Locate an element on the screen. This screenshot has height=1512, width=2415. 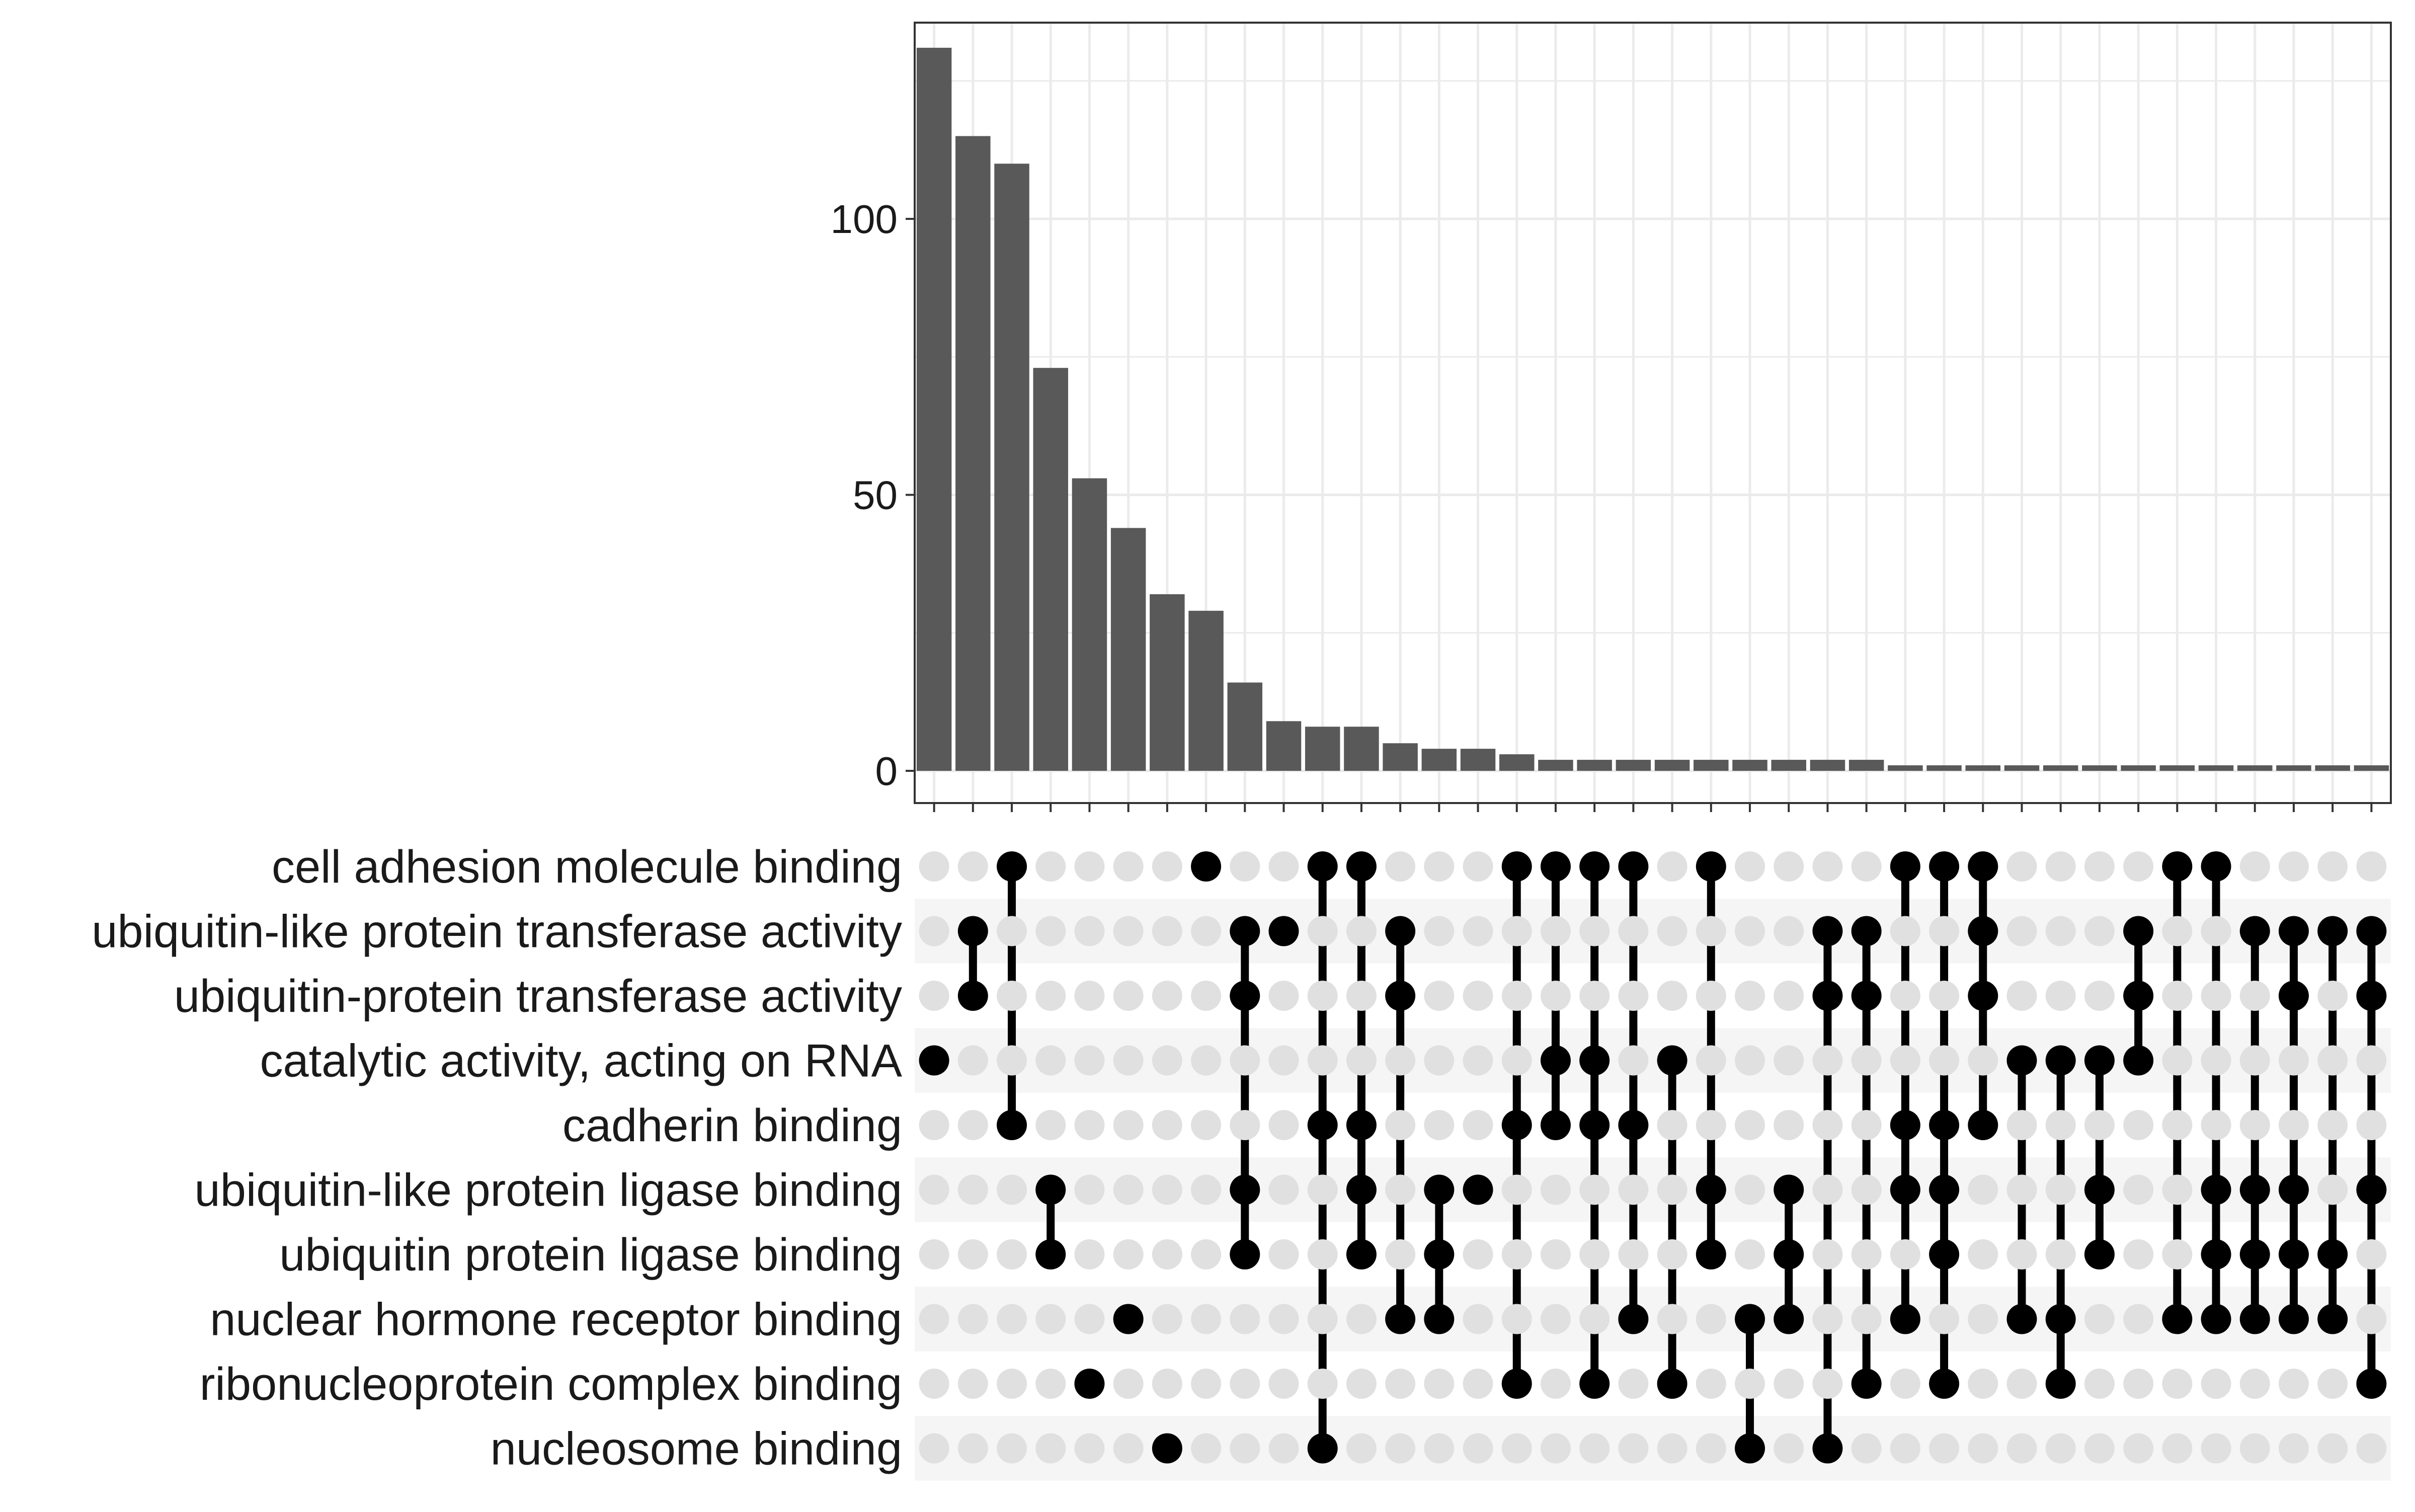
set-label: ubiquitin-protein transferase activity is located at coordinates (538, 996).